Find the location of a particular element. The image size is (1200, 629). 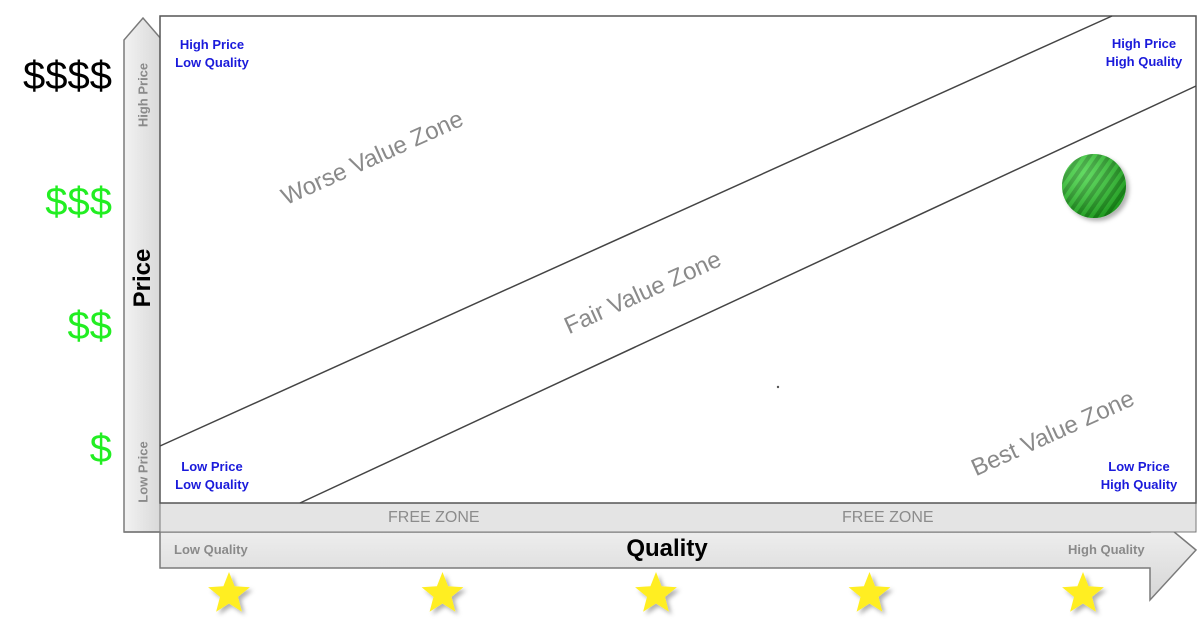

corner-bottom-left: Low Price Low Quality is located at coordinates (212, 476).